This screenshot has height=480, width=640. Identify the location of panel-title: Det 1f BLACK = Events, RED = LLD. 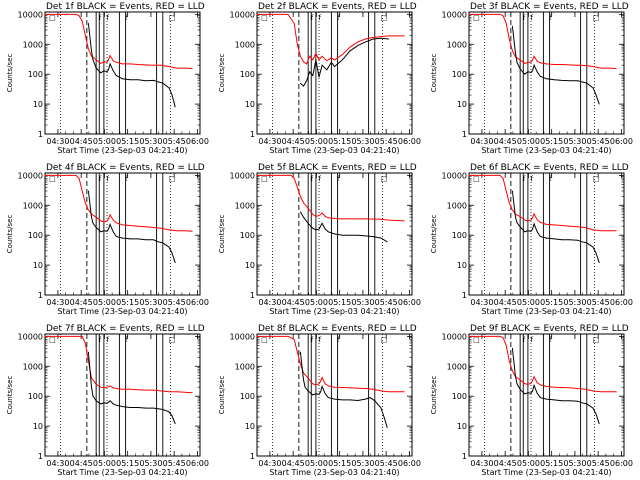
(125, 7).